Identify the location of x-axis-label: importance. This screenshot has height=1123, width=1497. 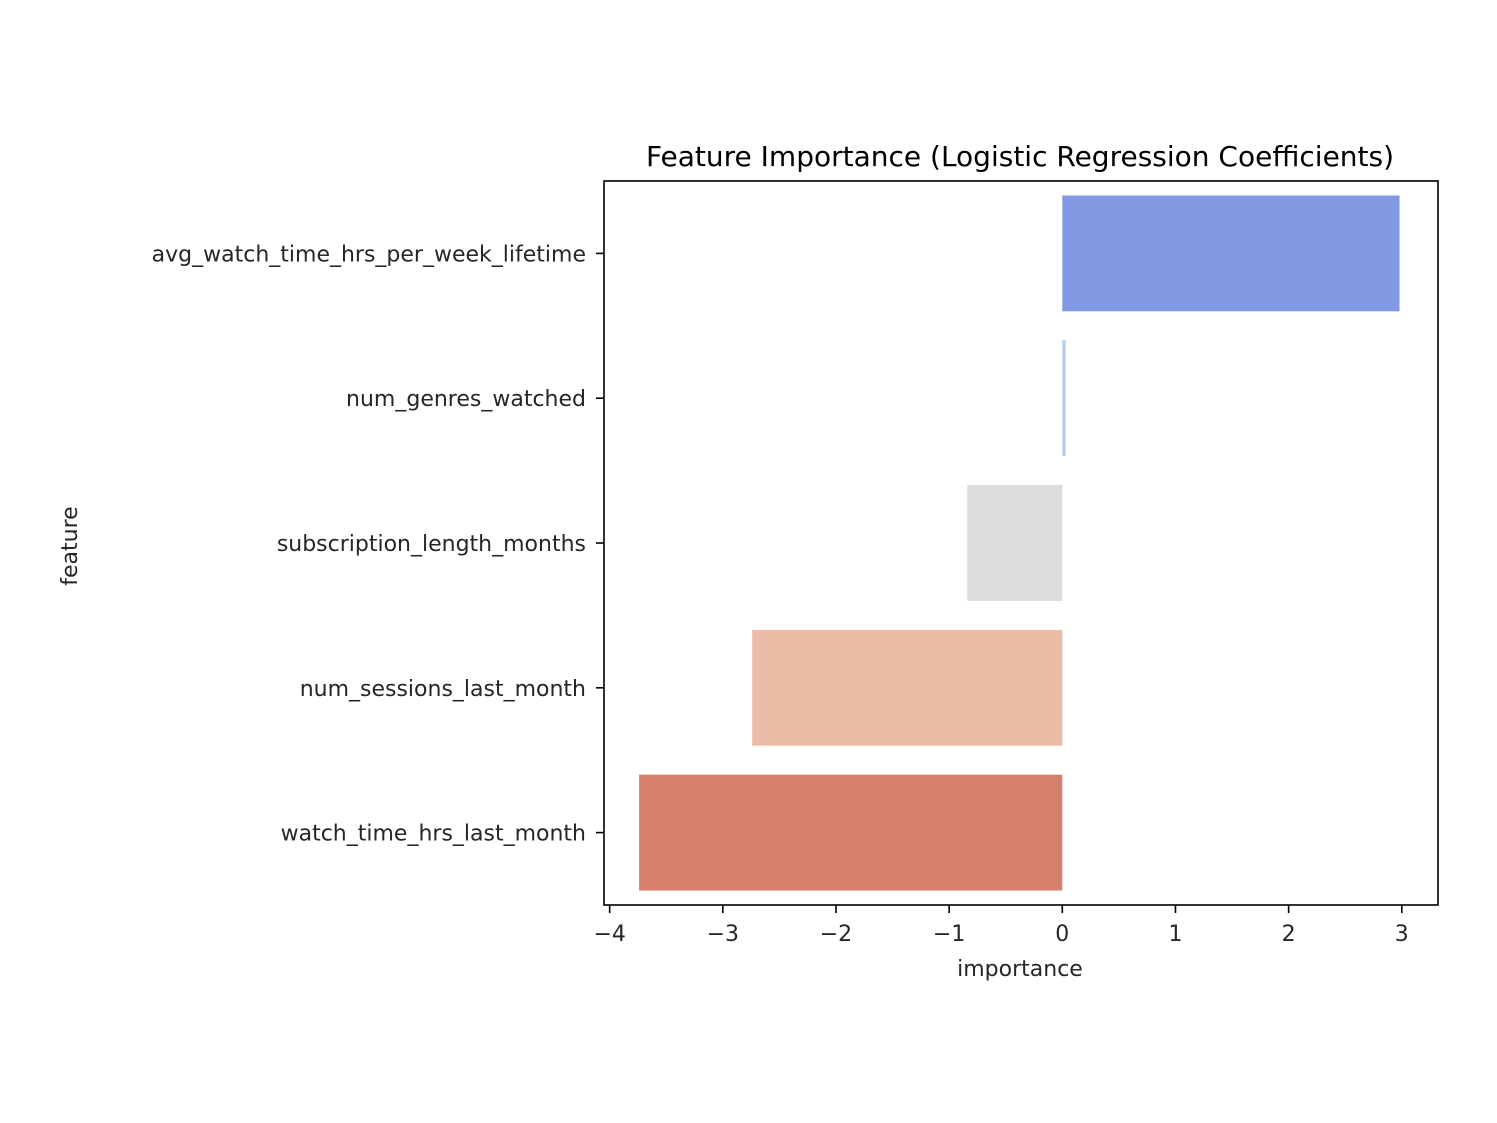
(1020, 969).